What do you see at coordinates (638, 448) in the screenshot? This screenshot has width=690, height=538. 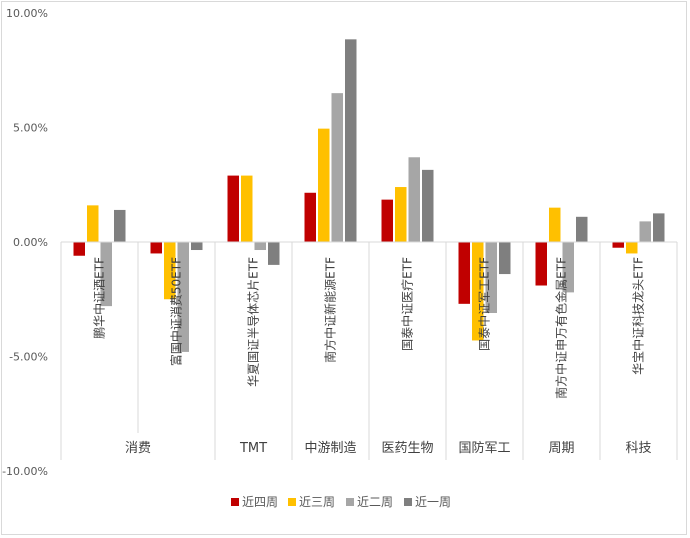 I see `group-label: 科技` at bounding box center [638, 448].